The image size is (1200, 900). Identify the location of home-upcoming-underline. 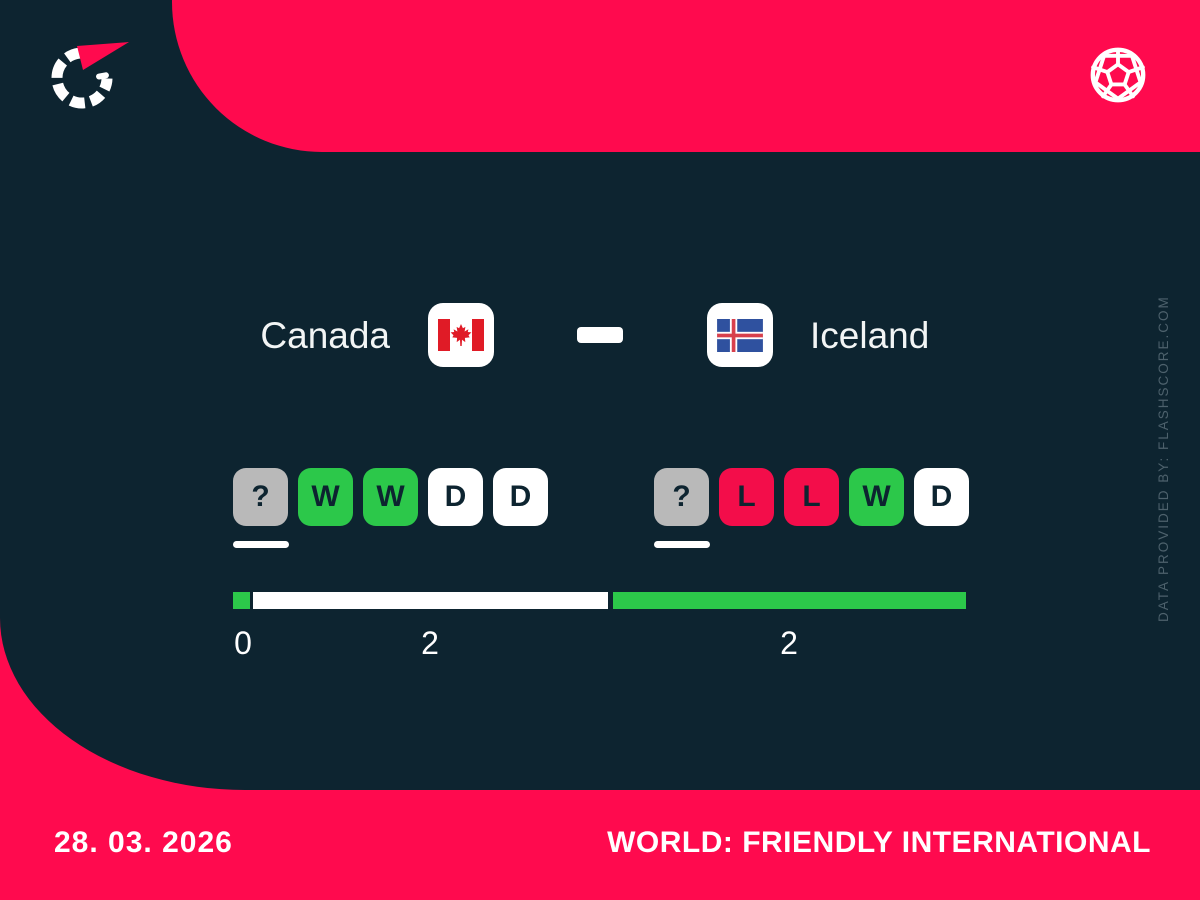
(261, 544).